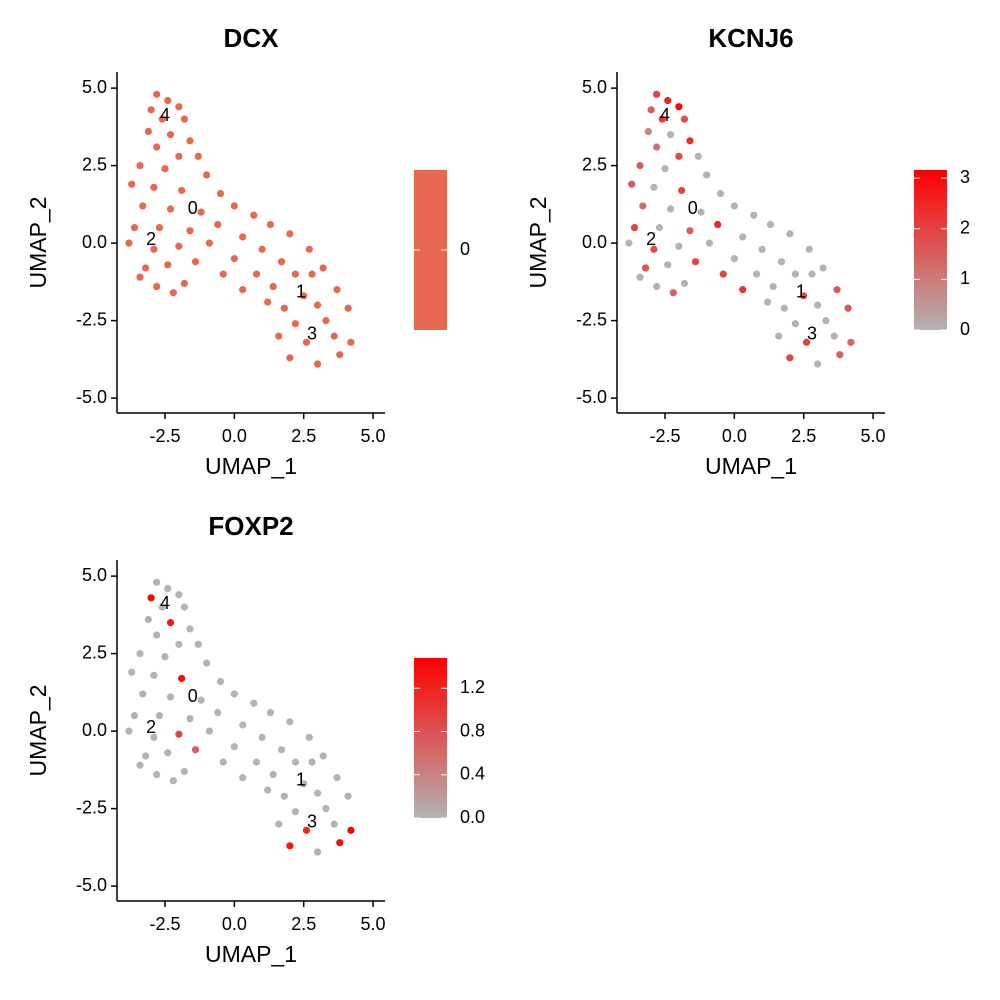 This screenshot has width=1000, height=1000. Describe the element at coordinates (930, 250) in the screenshot. I see `colorbar` at that location.